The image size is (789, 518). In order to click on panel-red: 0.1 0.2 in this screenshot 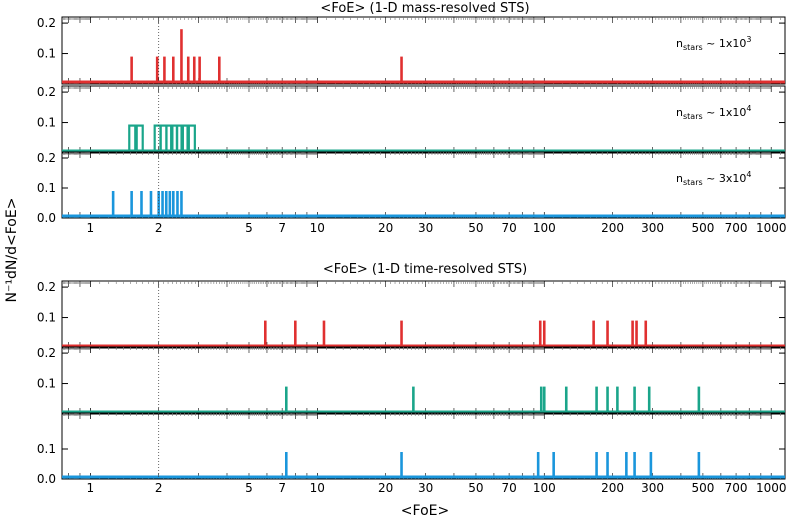, I will do `click(411, 314)`.